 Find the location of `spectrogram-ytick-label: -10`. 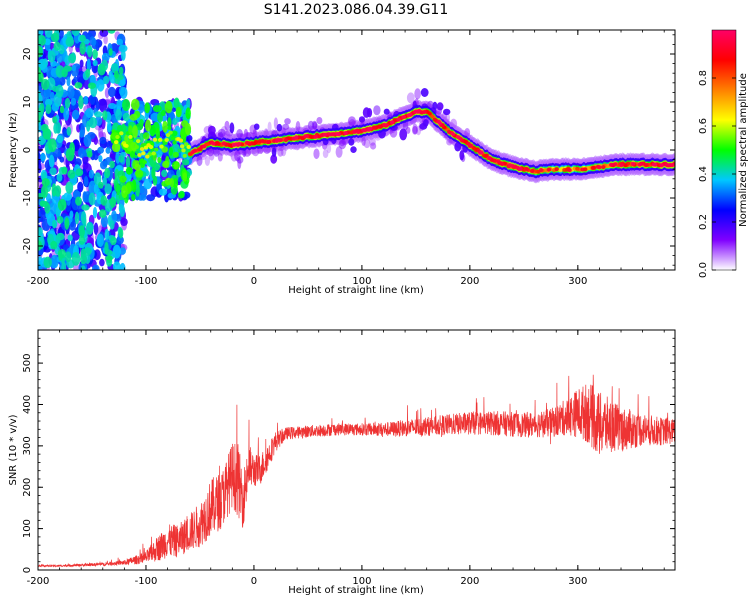

spectrogram-ytick-label: -10 is located at coordinates (27, 198).